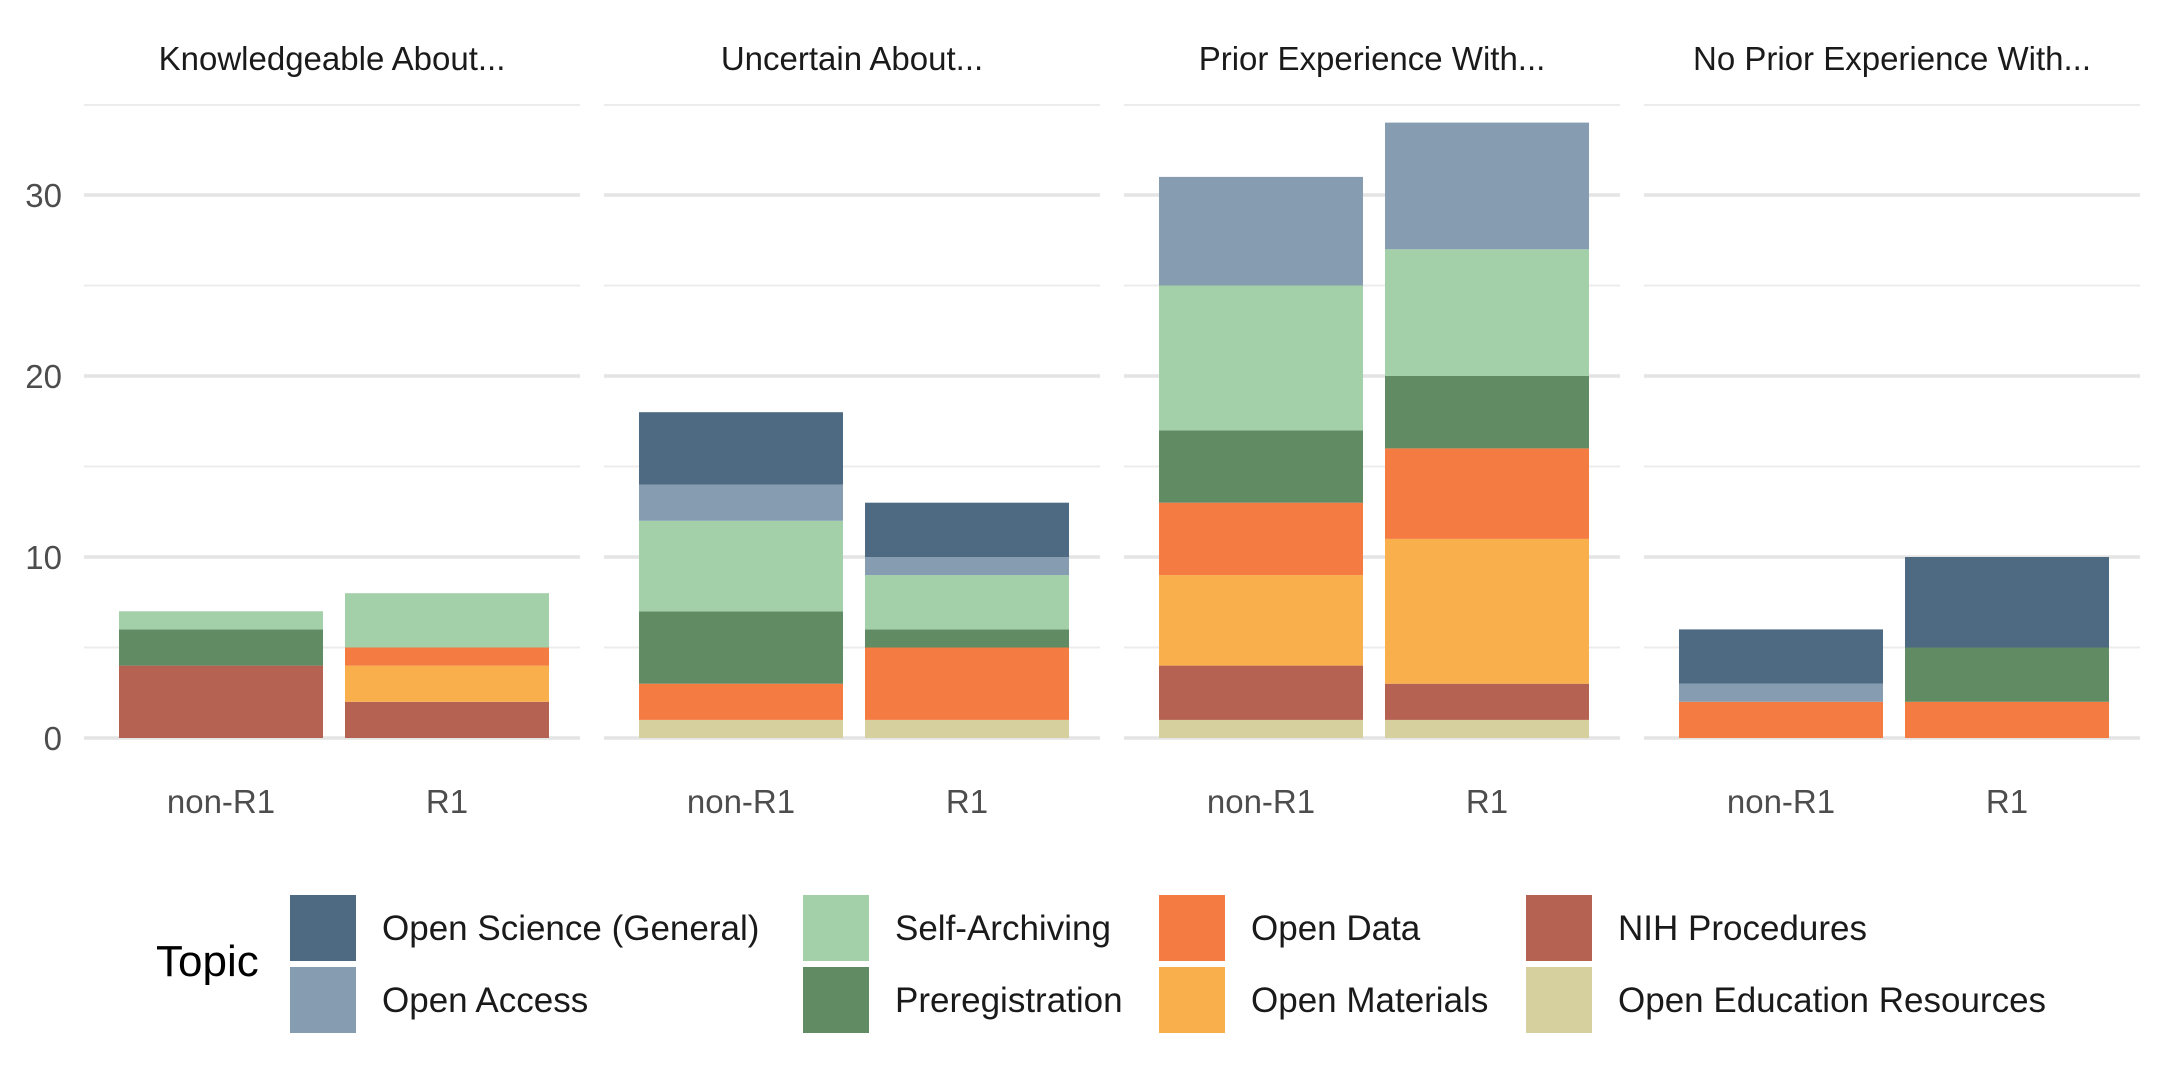 This screenshot has width=2160, height=1085. What do you see at coordinates (485, 1000) in the screenshot?
I see `legend-label: Open Access` at bounding box center [485, 1000].